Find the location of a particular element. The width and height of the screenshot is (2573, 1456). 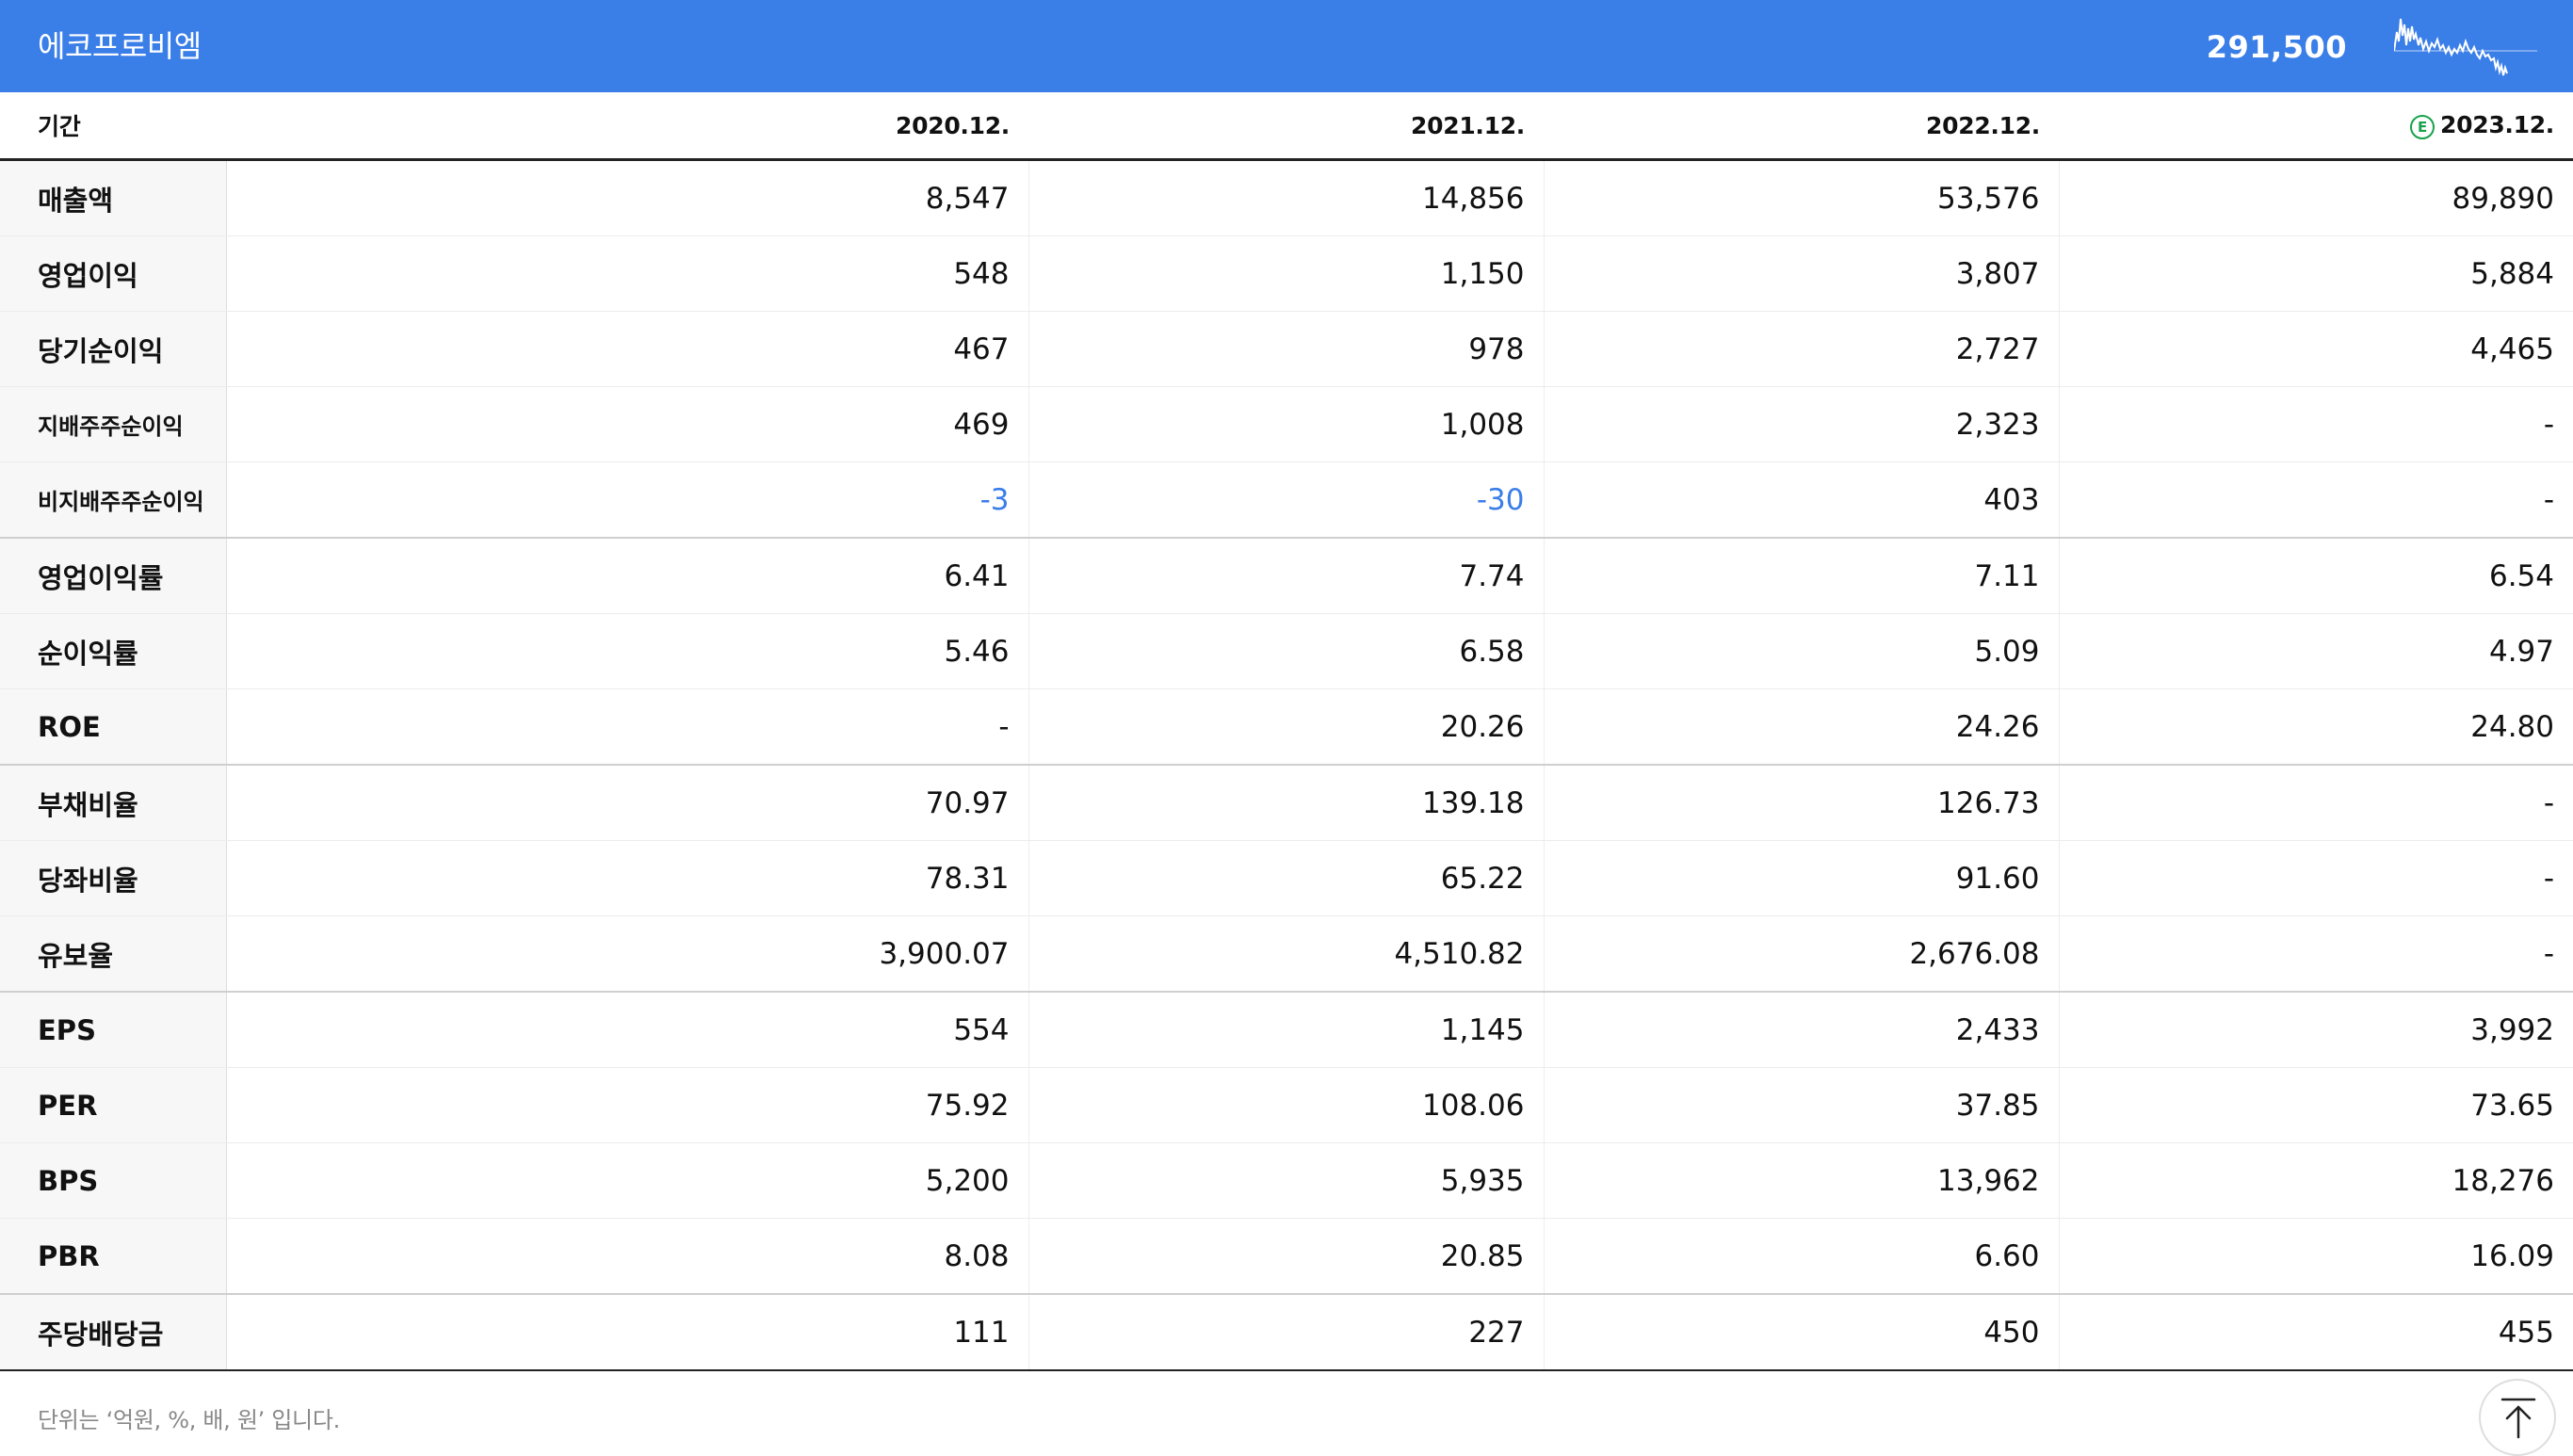

row-label: PBR is located at coordinates (113, 1256).